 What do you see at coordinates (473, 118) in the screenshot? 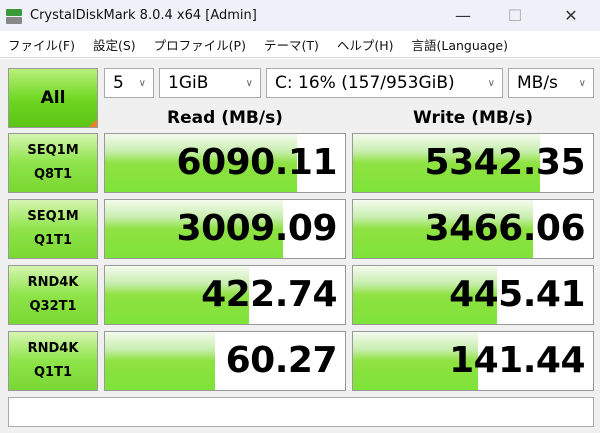
I see `write-header: Write (MB/s)` at bounding box center [473, 118].